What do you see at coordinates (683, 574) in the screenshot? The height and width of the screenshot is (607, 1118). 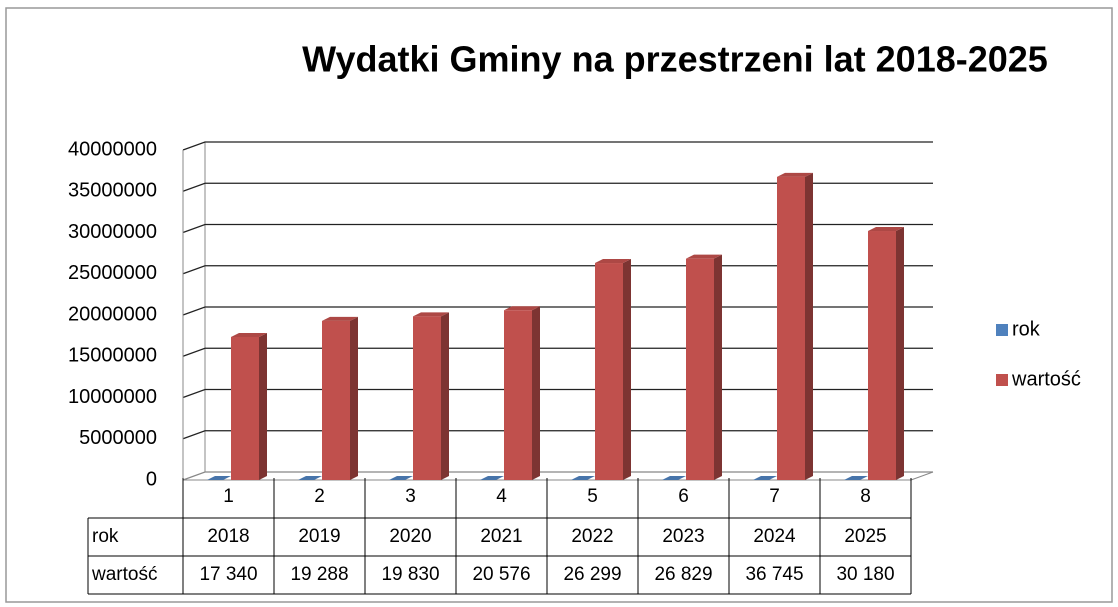 I see `table-cell: 26 829` at bounding box center [683, 574].